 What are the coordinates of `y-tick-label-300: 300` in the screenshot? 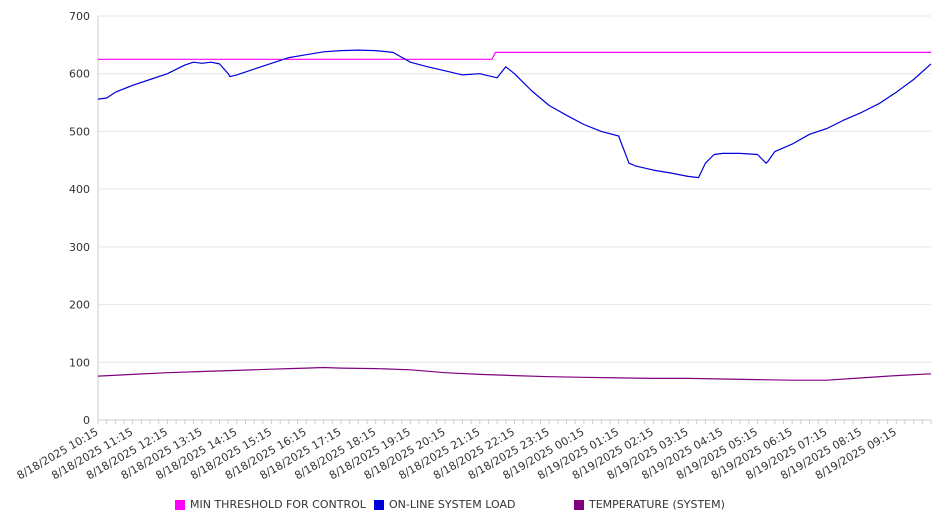 It's located at (79, 247).